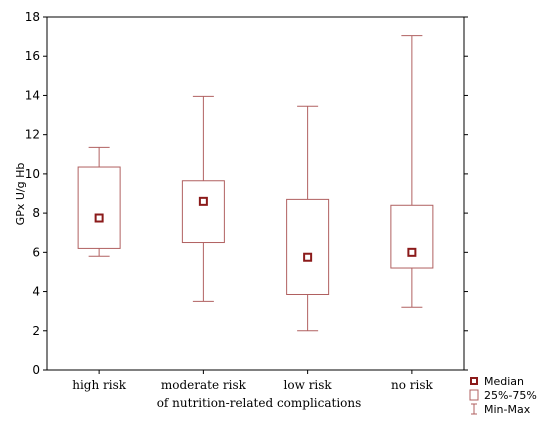  What do you see at coordinates (259, 403) in the screenshot?
I see `x-axis-title: of nutrition-related complications` at bounding box center [259, 403].